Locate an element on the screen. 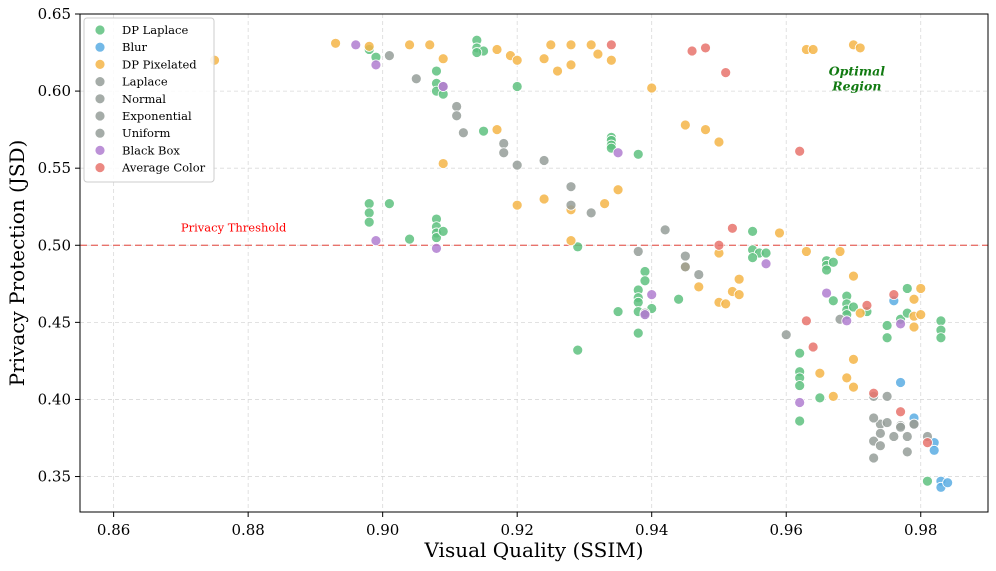 This screenshot has height=571, width=996. legend-label-uniform: Uniform is located at coordinates (146, 133).